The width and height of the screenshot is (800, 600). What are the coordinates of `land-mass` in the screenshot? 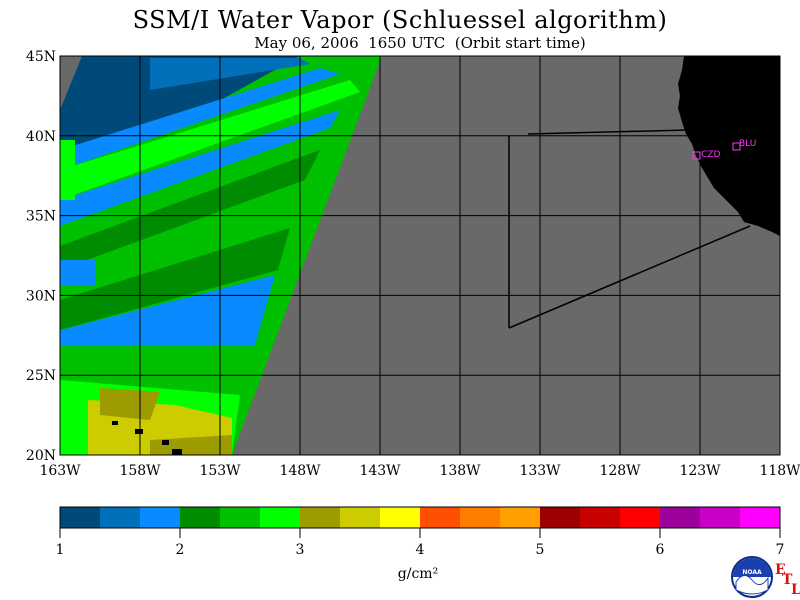 It's located at (729, 146).